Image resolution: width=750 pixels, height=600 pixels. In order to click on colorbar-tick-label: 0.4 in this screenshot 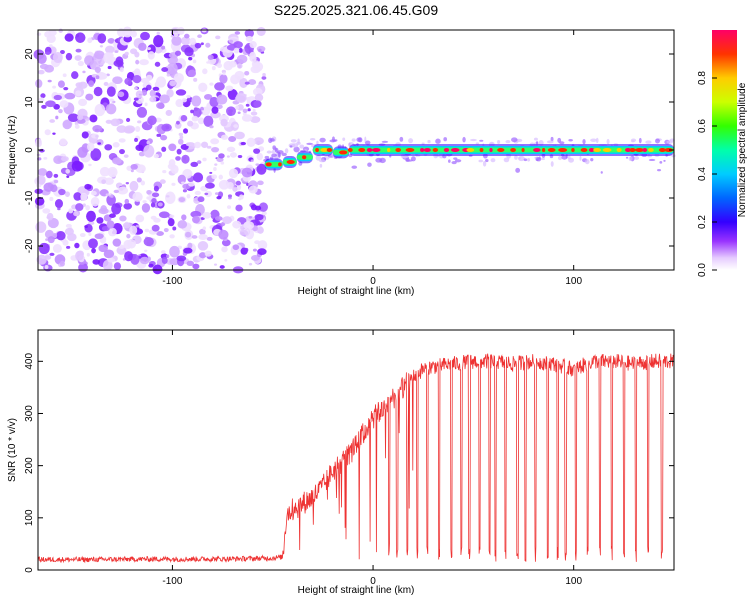, I will do `click(702, 174)`.